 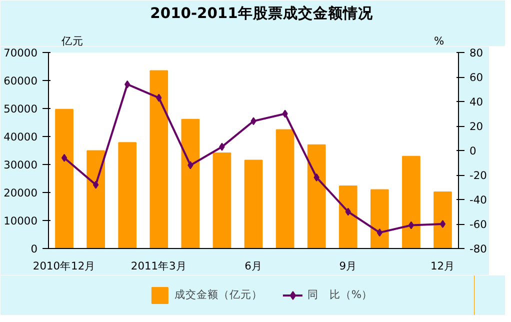 What do you see at coordinates (253, 266) in the screenshot?
I see `x-tick-label: 6月` at bounding box center [253, 266].